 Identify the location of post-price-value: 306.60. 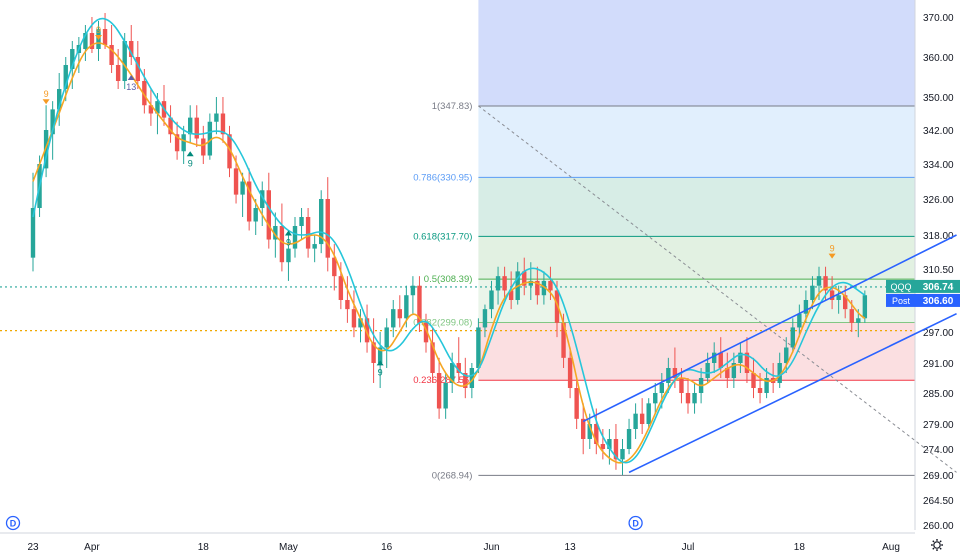
(938, 301).